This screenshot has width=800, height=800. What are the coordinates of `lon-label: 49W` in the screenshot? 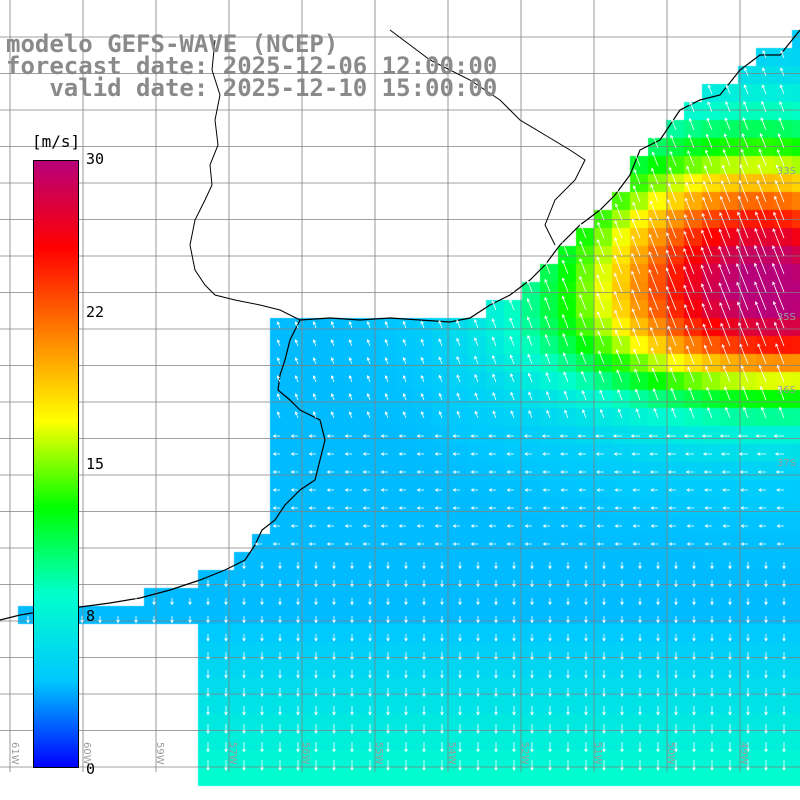 It's located at (743, 753).